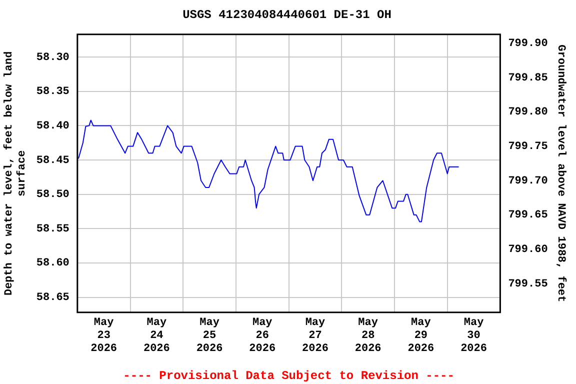 This screenshot has height=384, width=576. Describe the element at coordinates (368, 336) in the screenshot. I see `x-tick-label: May 28 2026` at that location.